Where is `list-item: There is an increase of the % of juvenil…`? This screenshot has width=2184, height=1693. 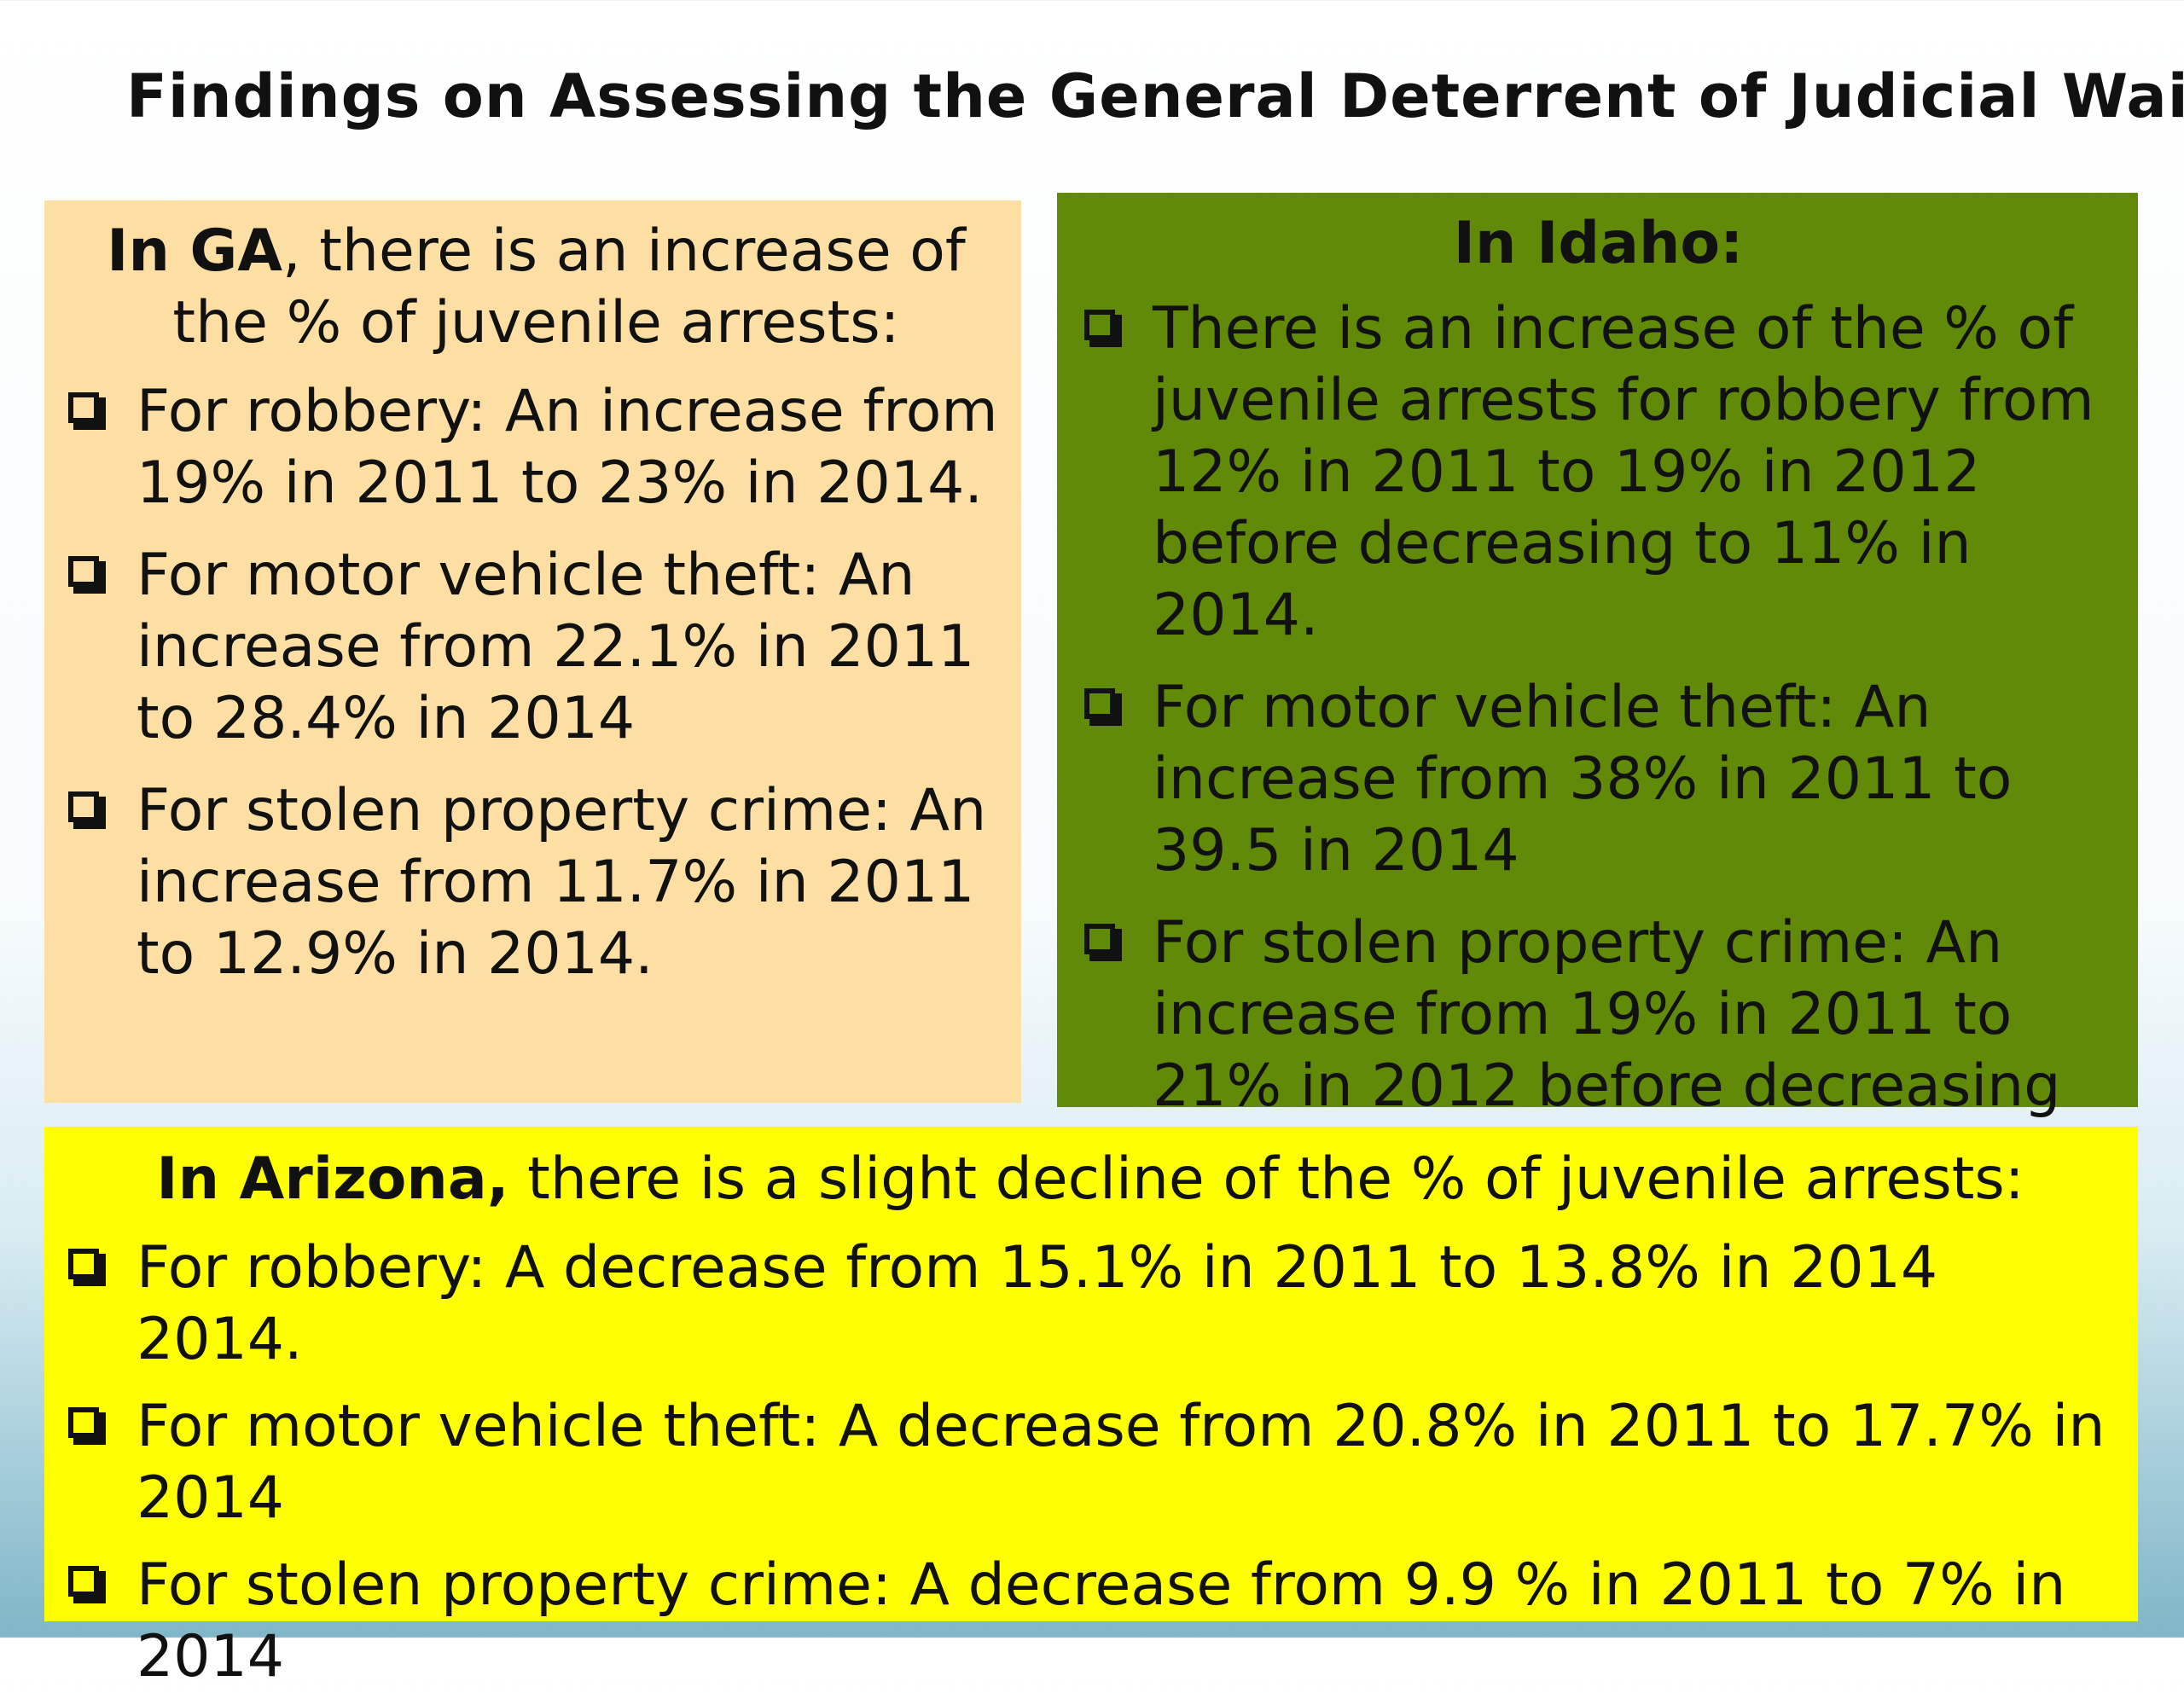 list-item: There is an increase of the % of juvenil… is located at coordinates (1598, 473).